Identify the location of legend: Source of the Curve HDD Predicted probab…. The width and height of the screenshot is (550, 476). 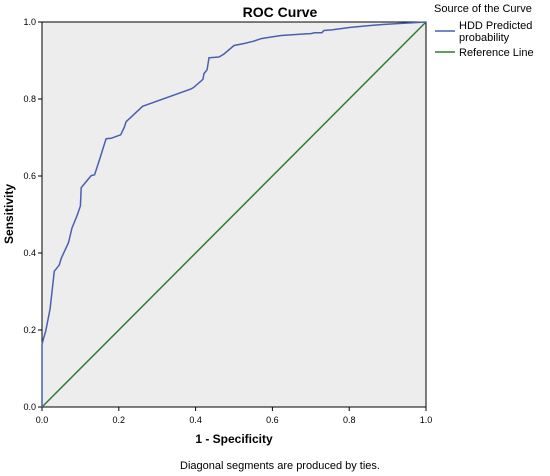
(484, 31).